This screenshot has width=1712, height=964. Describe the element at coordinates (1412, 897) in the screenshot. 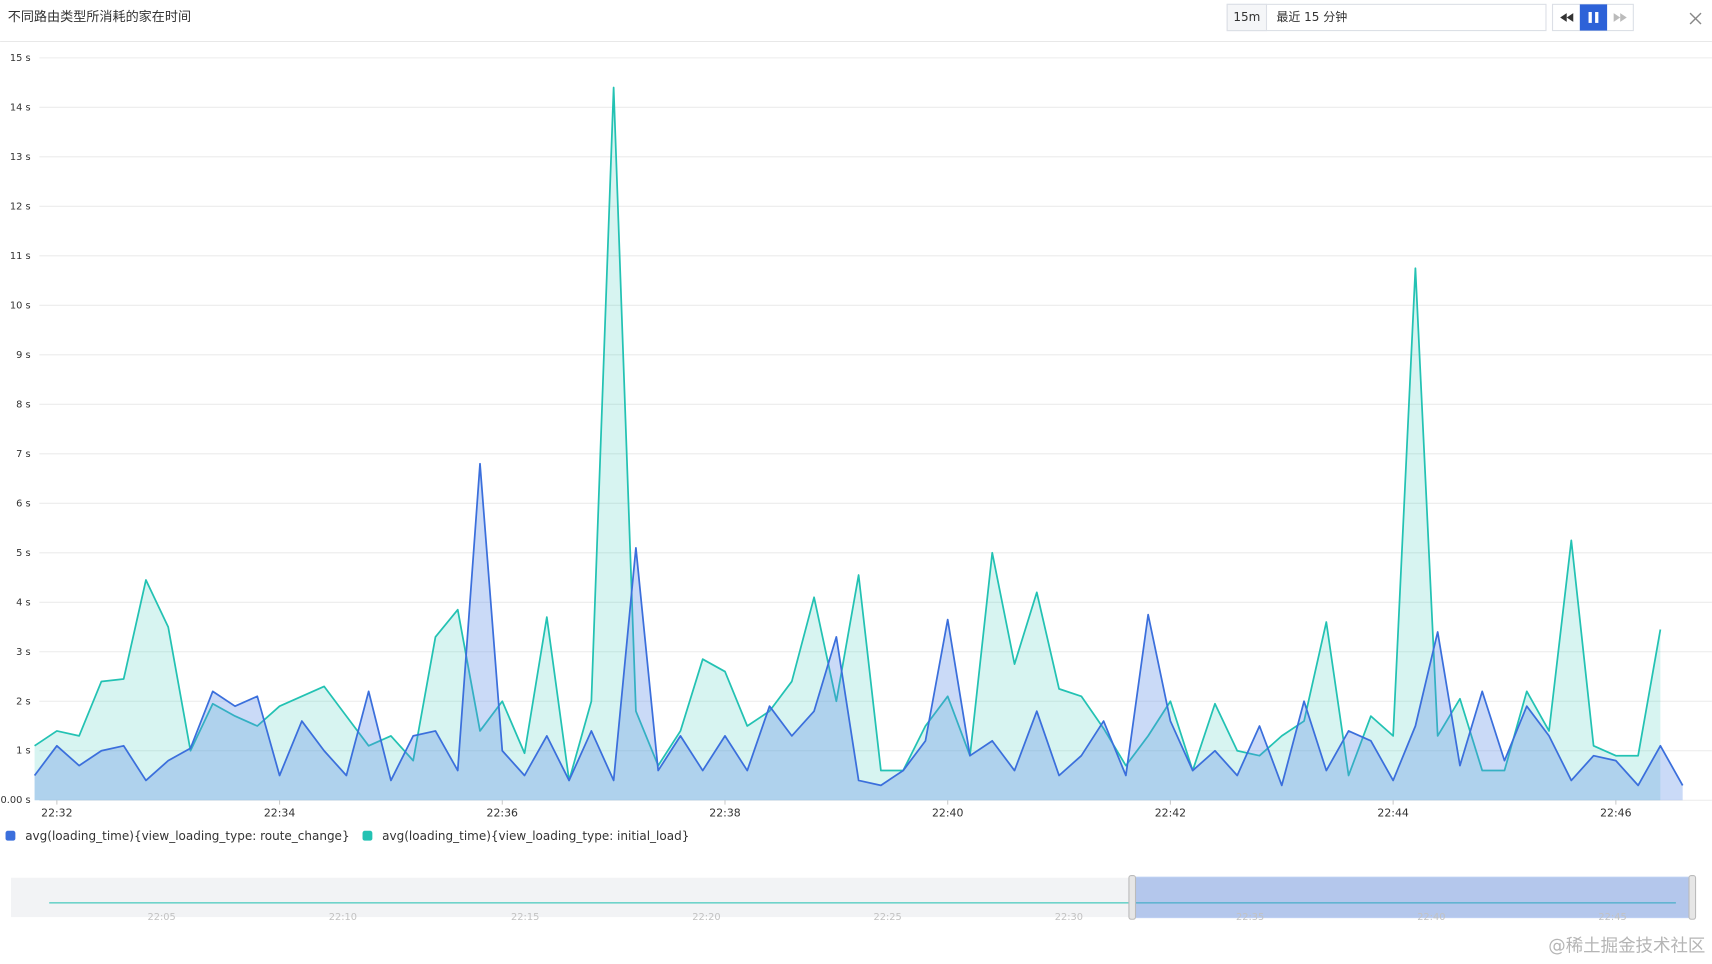

I see `navigator-selection` at that location.